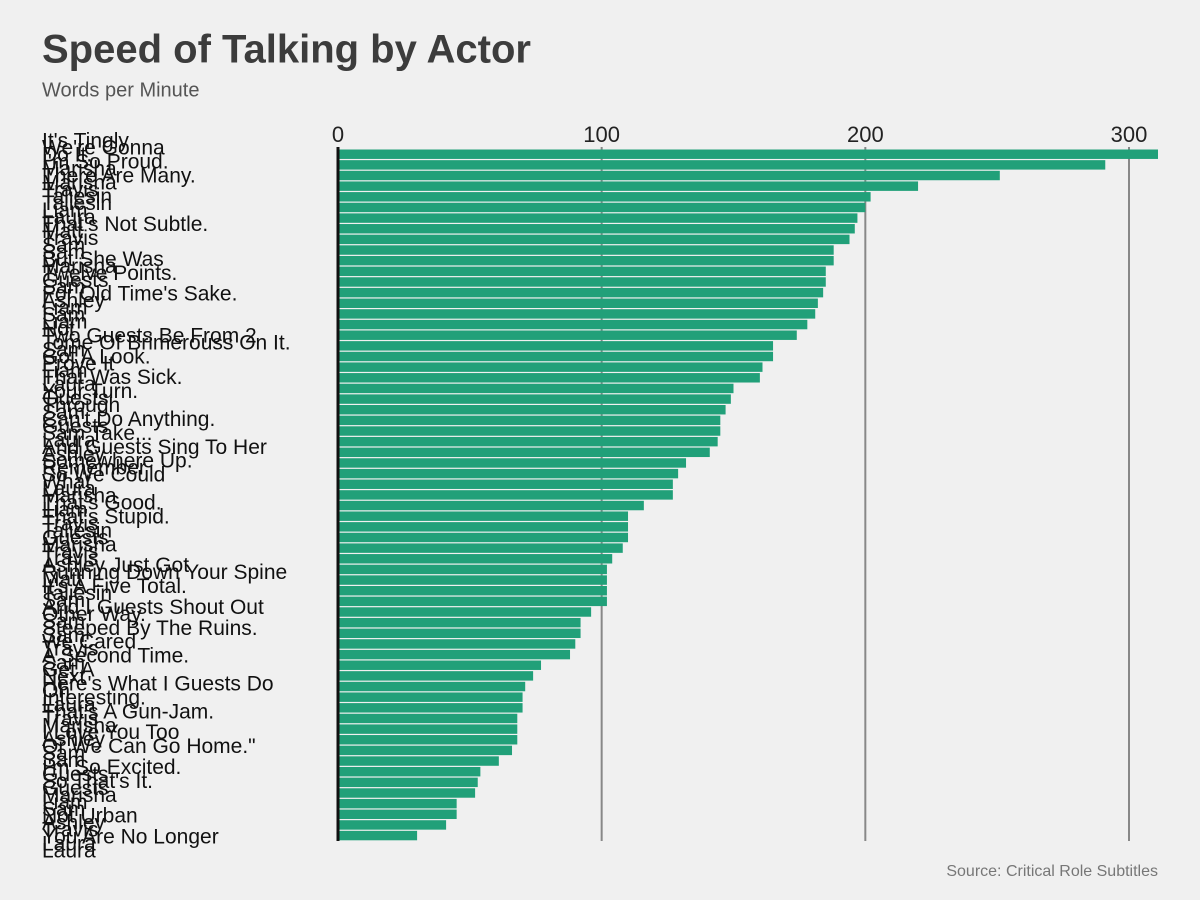 The height and width of the screenshot is (900, 1200). I want to click on y-label: Can't Do Anything., so click(128, 419).